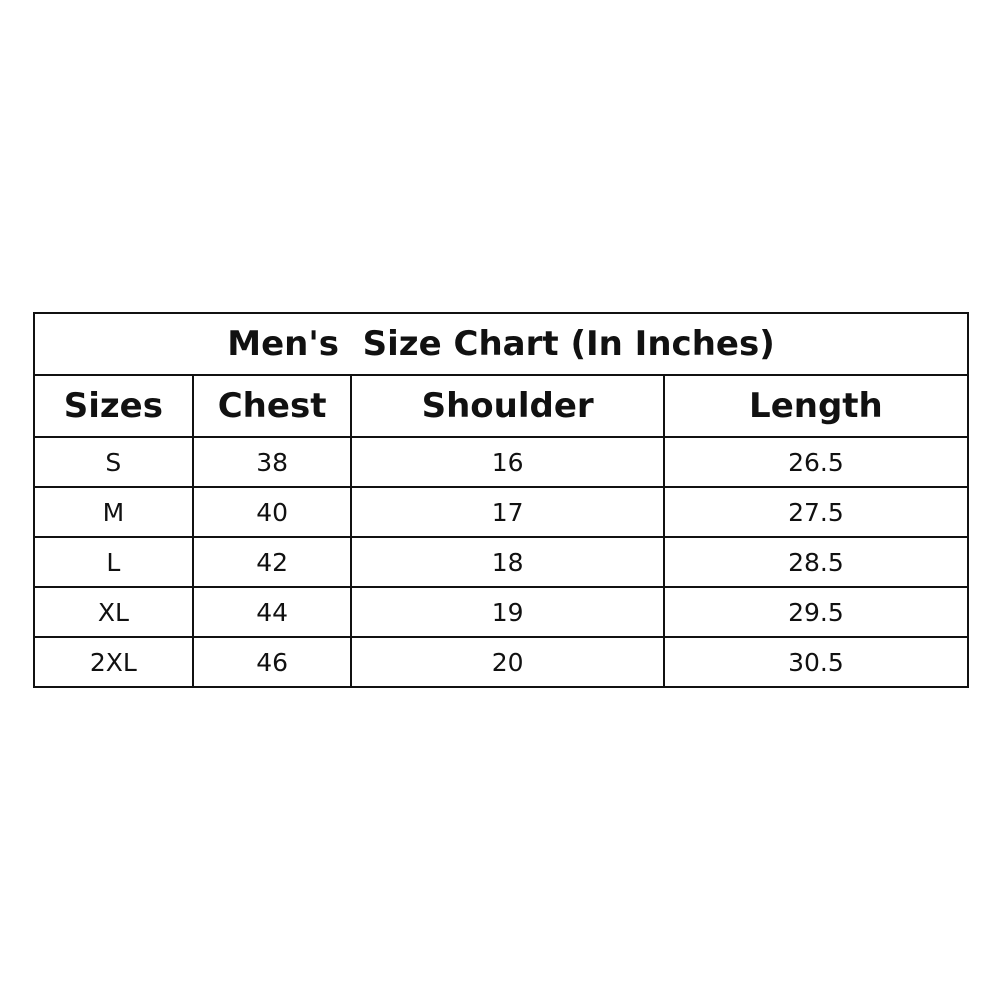 This screenshot has width=1000, height=1000. What do you see at coordinates (272, 612) in the screenshot?
I see `cell-chest: 44` at bounding box center [272, 612].